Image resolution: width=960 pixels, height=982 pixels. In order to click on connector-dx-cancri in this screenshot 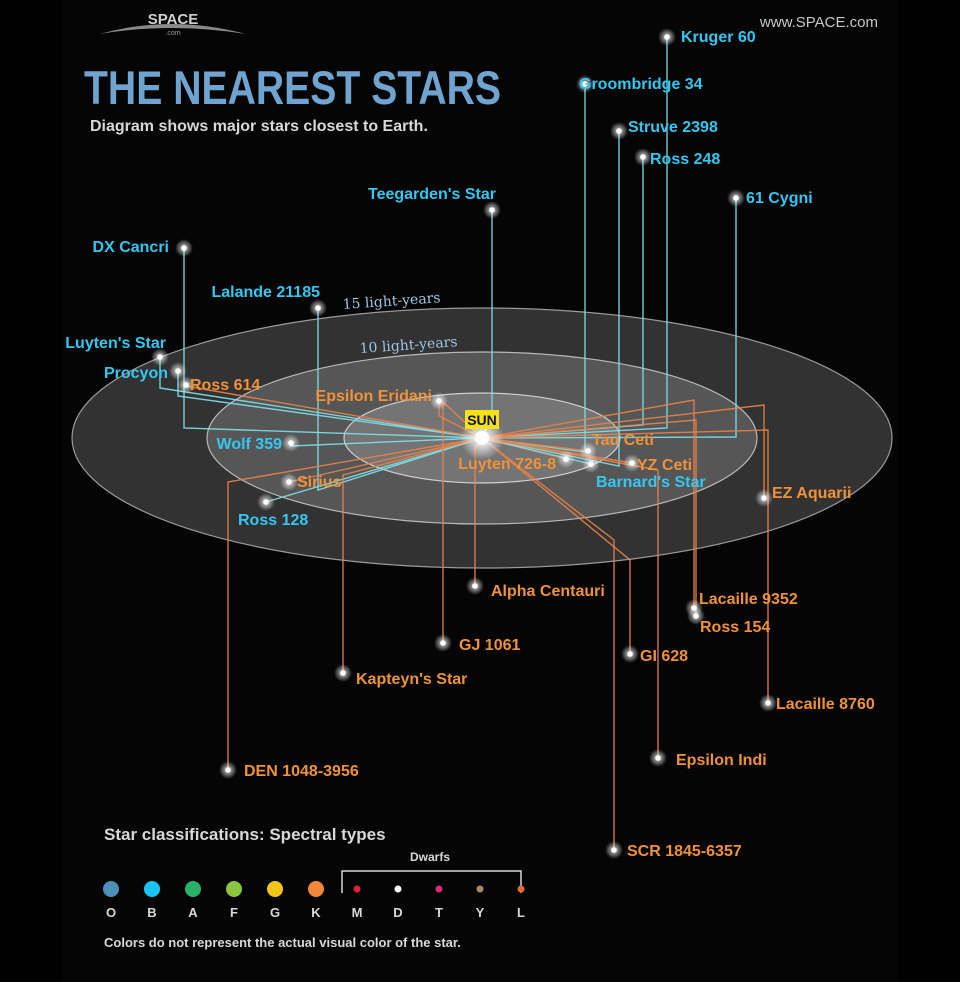, I will do `click(333, 343)`.